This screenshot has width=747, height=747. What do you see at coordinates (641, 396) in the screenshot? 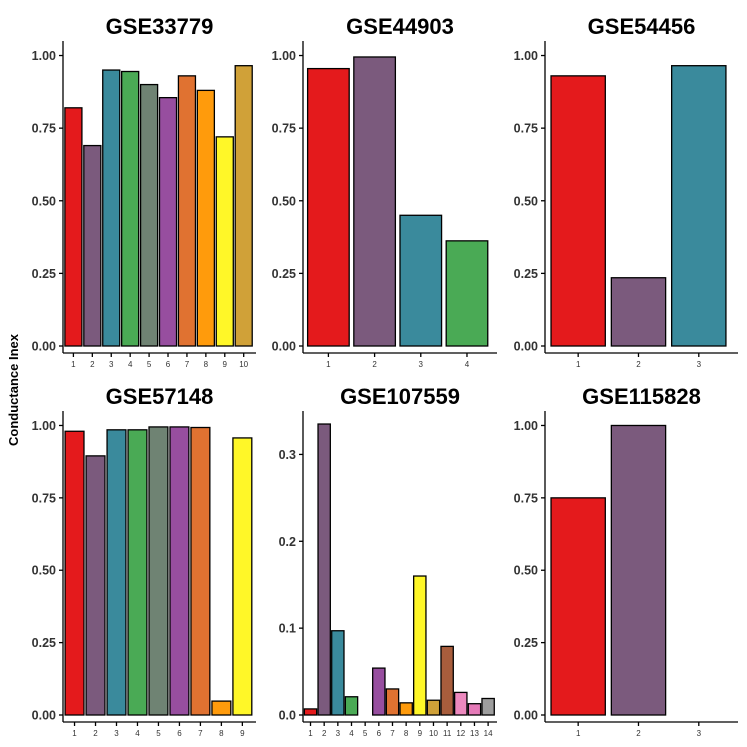
I see `chart-title: GSE115828` at bounding box center [641, 396].